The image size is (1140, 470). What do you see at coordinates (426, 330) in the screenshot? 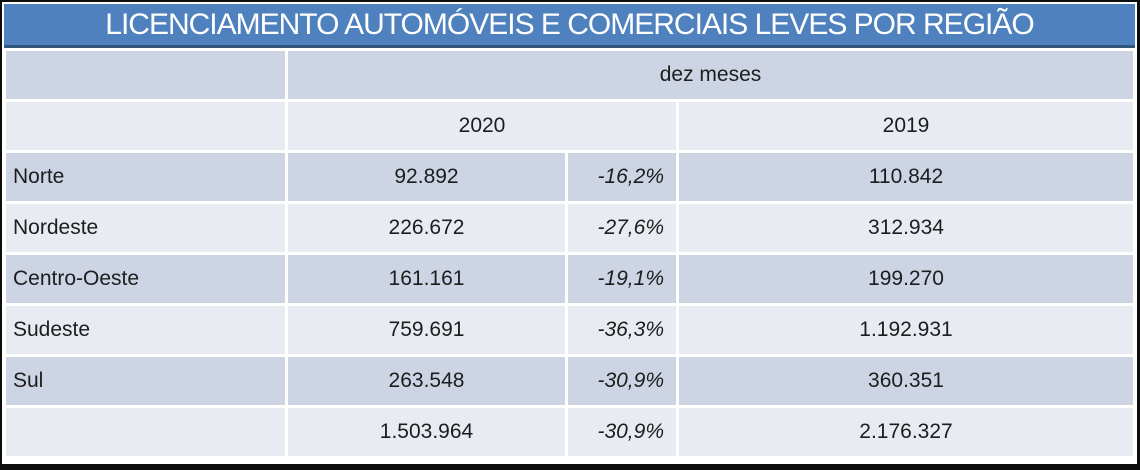
I see `value-2020: 759.691` at bounding box center [426, 330].